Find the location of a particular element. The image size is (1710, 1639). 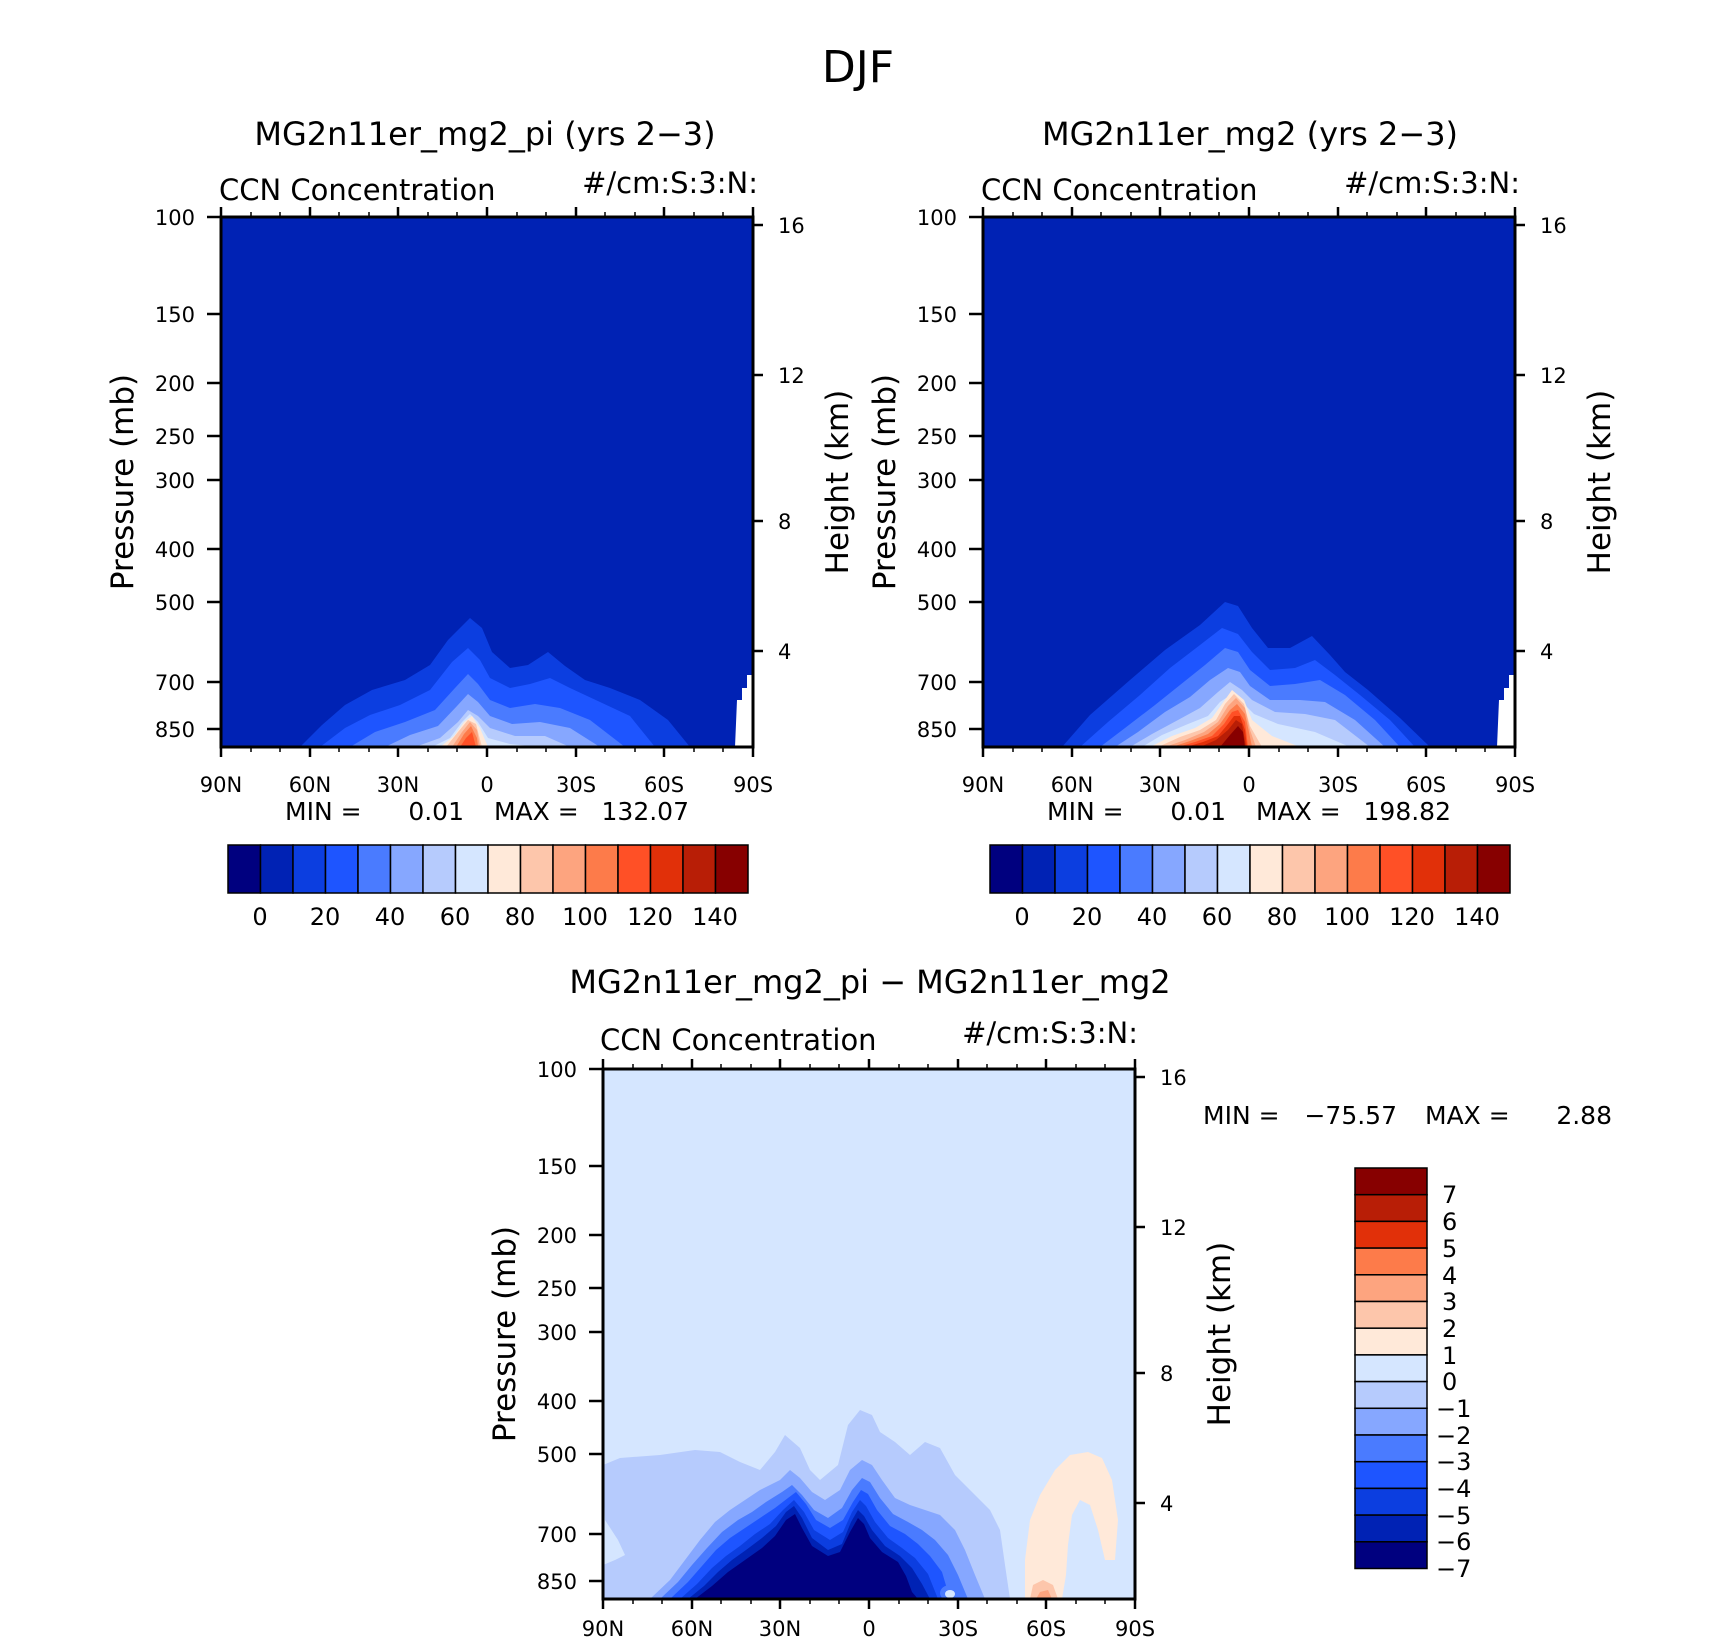

max-value: 132.07 is located at coordinates (645, 811).